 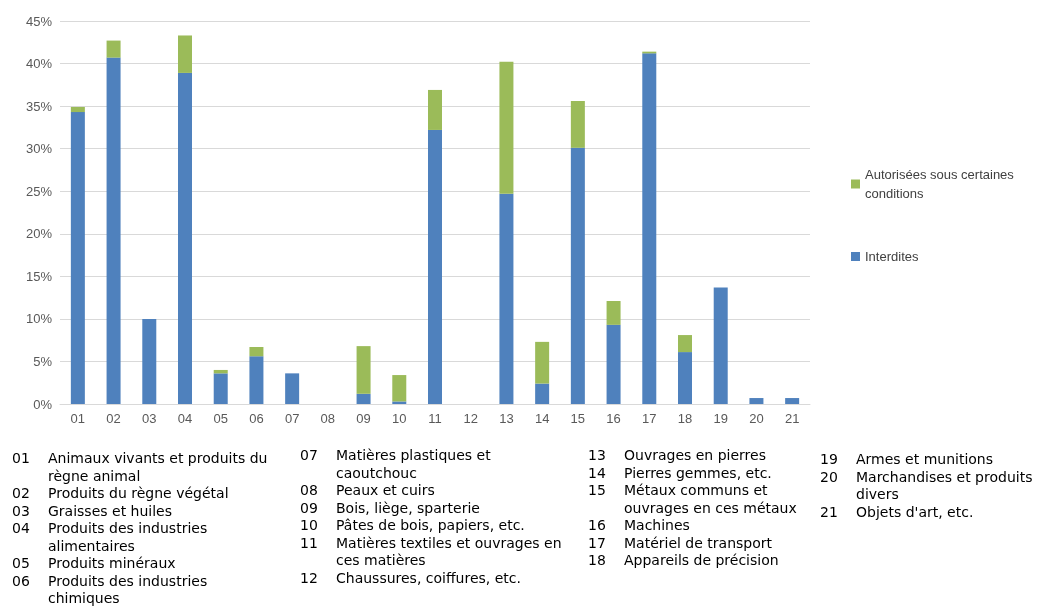 I want to click on x-tick-label: 11, so click(x=435, y=418).